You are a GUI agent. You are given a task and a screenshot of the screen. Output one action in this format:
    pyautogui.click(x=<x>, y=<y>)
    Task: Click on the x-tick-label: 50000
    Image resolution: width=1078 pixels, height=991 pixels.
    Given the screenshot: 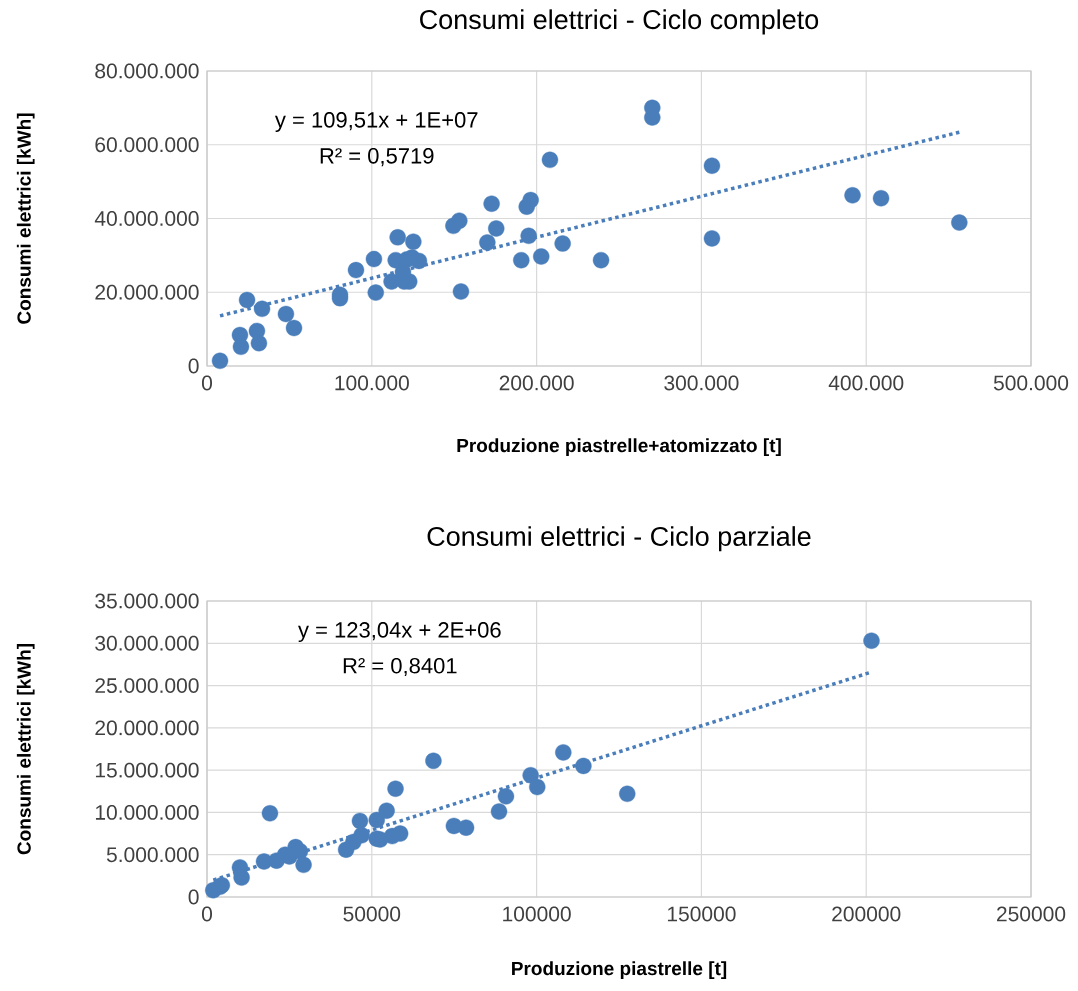 What is the action you would take?
    pyautogui.click(x=372, y=914)
    